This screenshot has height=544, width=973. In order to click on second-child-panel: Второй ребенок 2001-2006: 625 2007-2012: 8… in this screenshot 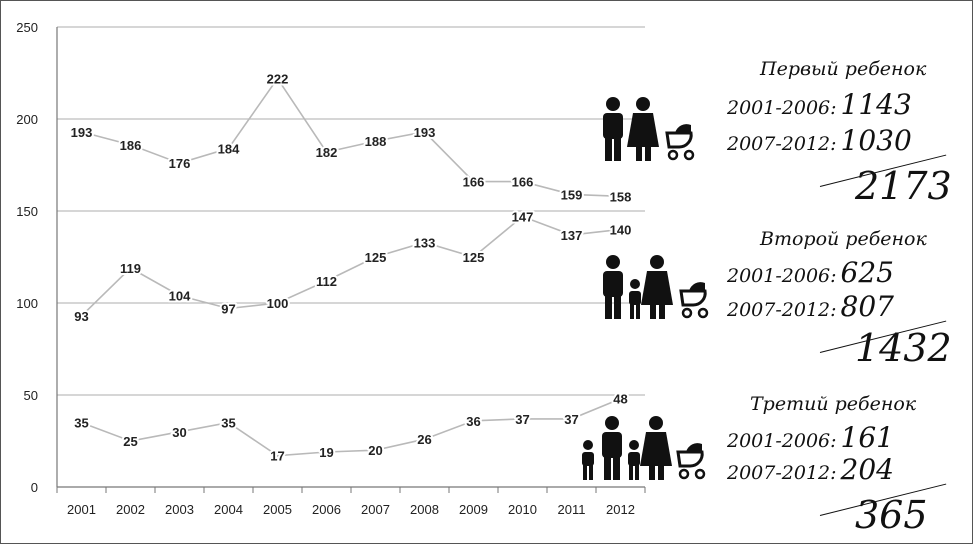, I will do `click(840, 303)`.